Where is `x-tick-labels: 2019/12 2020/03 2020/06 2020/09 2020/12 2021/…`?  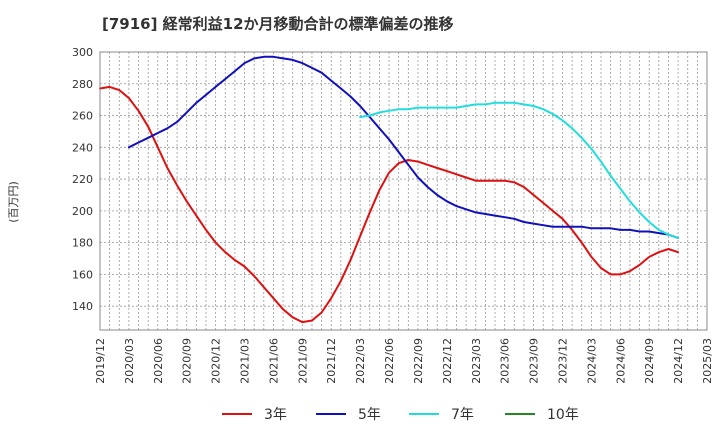 x-tick-labels: 2019/12 2020/03 2020/06 2020/09 2020/12 2021/… is located at coordinates (404, 361).